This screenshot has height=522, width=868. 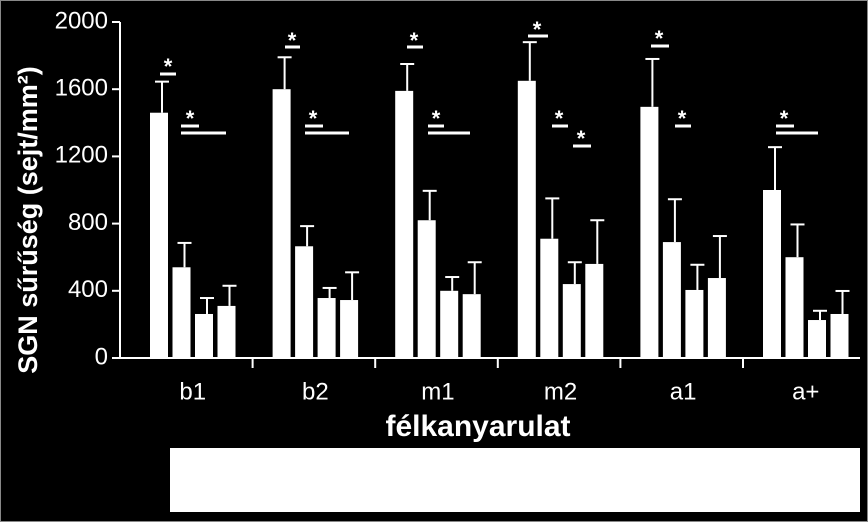 What do you see at coordinates (477, 426) in the screenshot?
I see `x-title: félkanyarulat` at bounding box center [477, 426].